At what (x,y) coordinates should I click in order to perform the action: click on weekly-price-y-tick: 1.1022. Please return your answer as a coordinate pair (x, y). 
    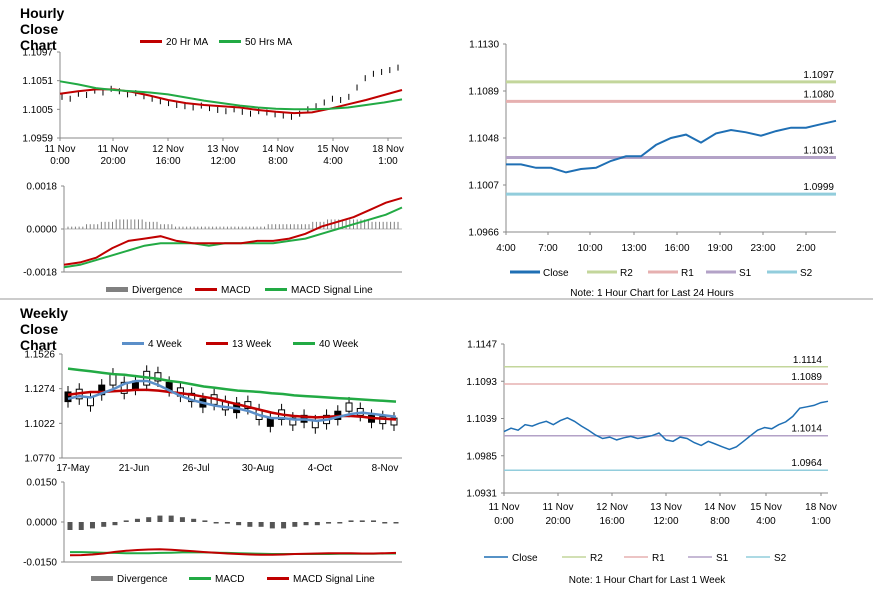
    Looking at the image, I should click on (39, 424).